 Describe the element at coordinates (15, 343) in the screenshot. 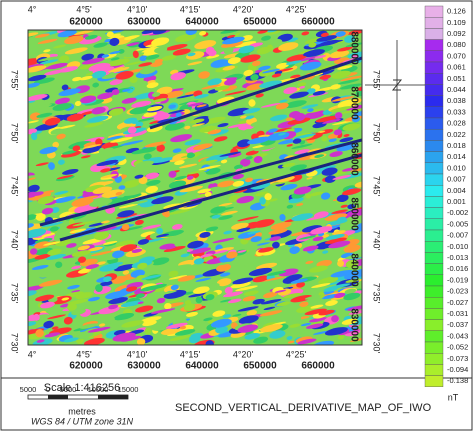

I see `degree-label: 7°30'` at that location.